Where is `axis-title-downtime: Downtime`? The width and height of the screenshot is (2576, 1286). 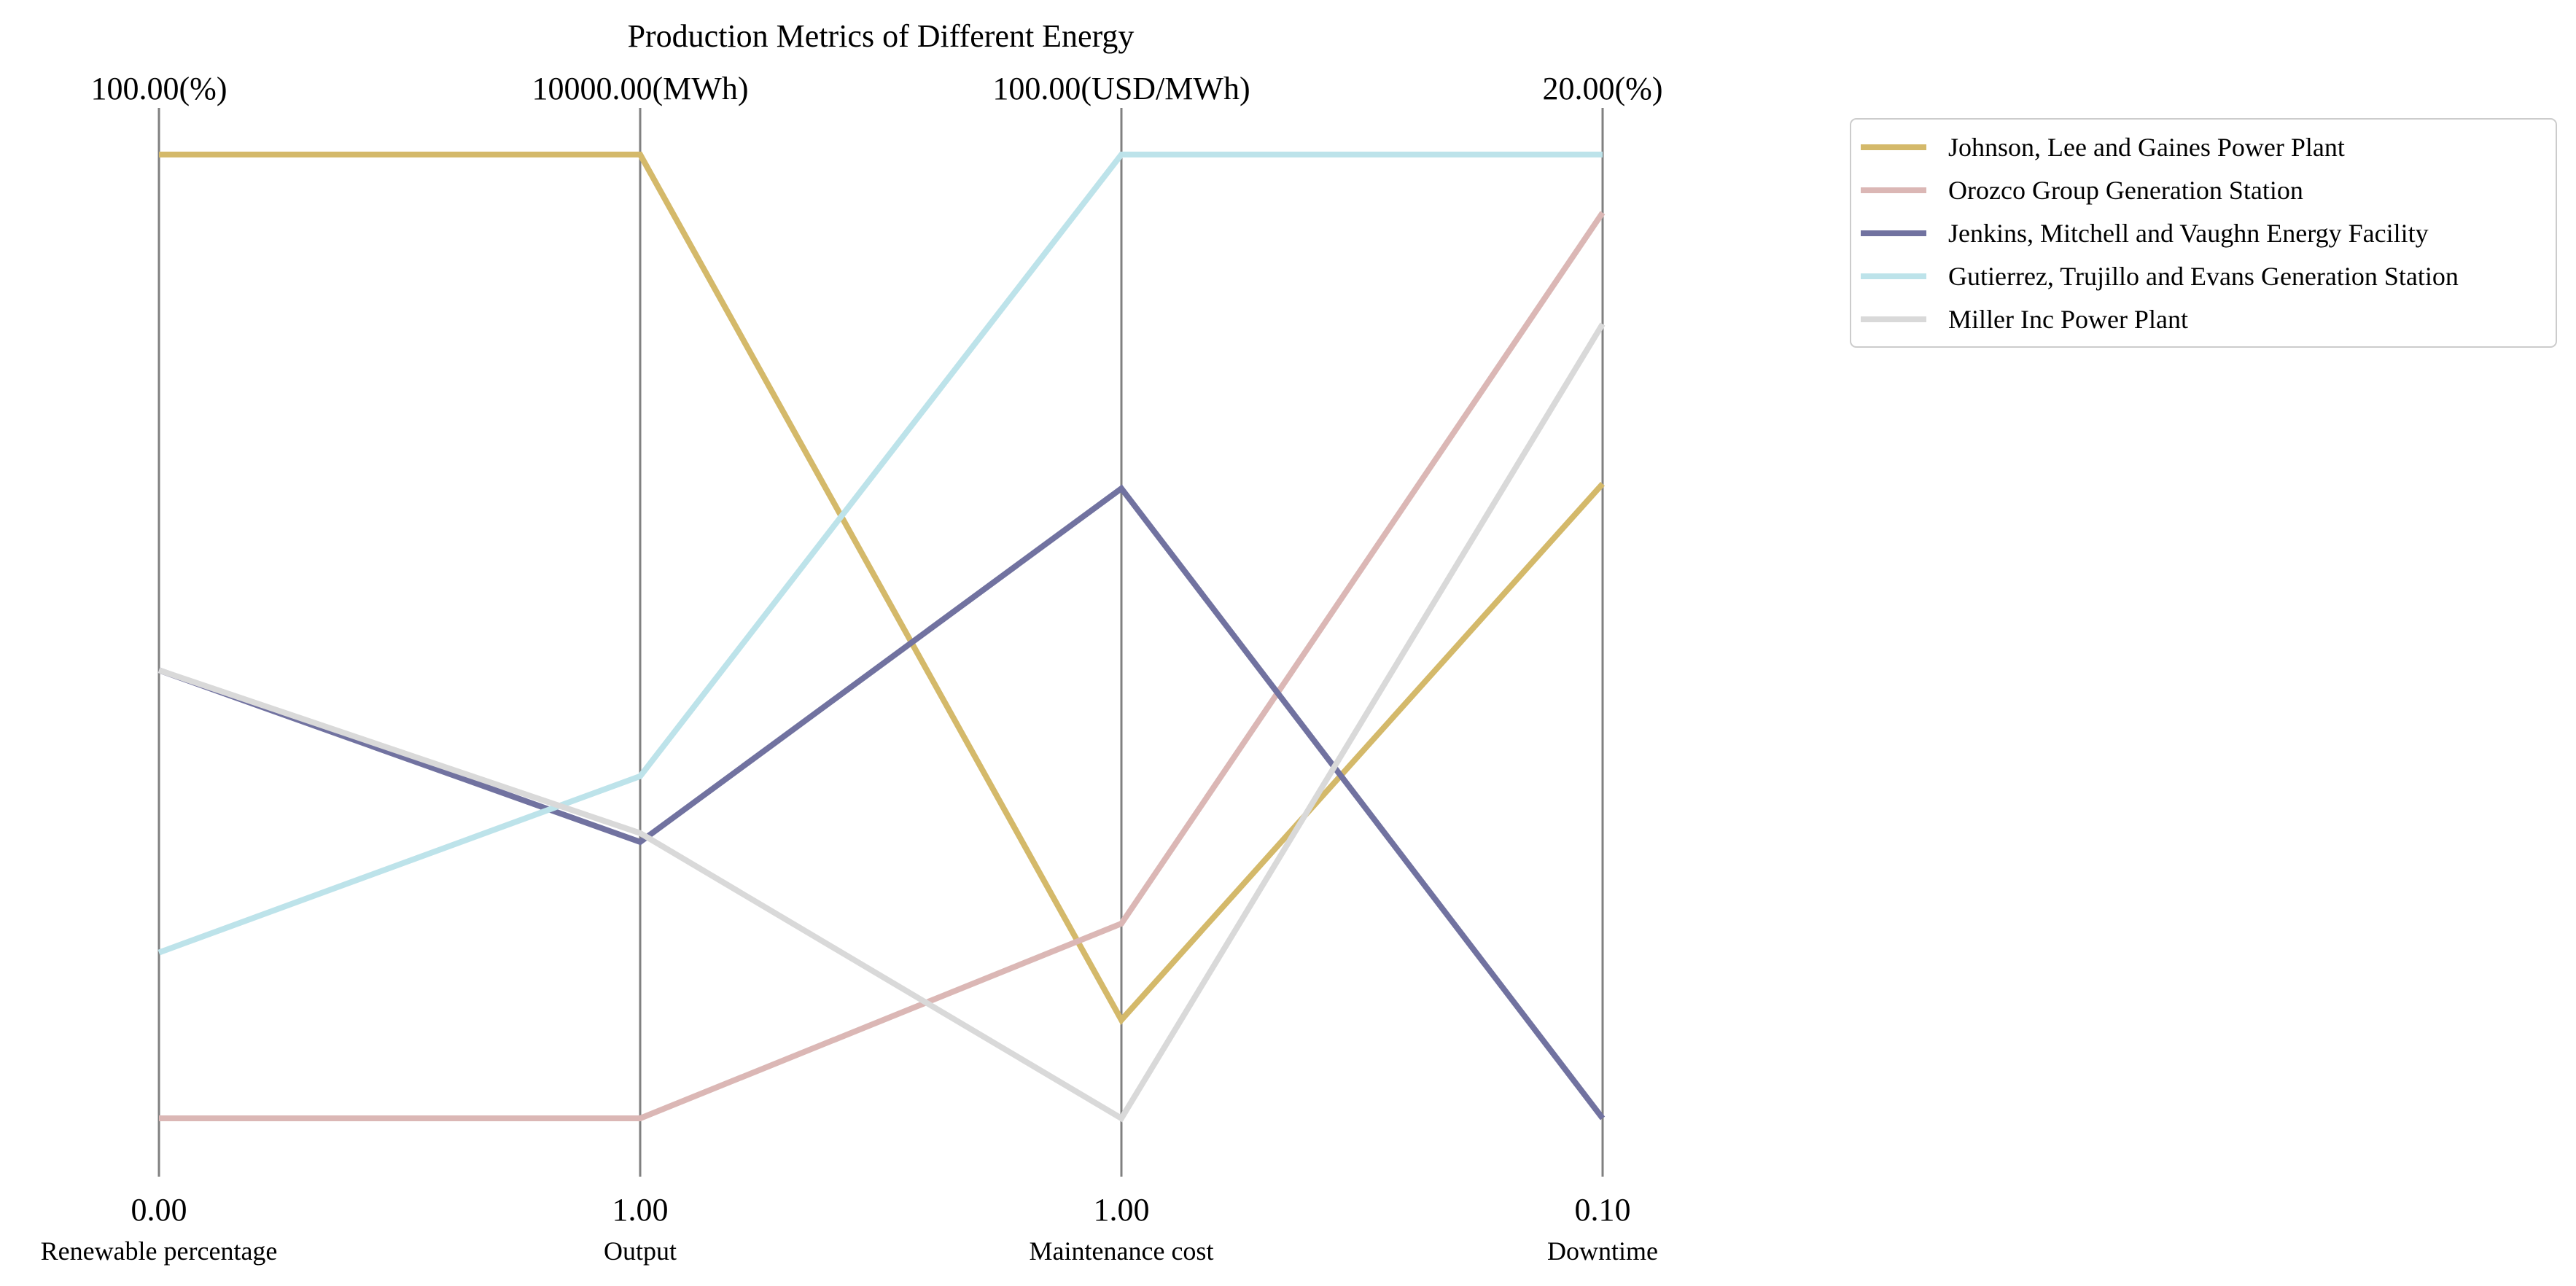 axis-title-downtime: Downtime is located at coordinates (1603, 1251).